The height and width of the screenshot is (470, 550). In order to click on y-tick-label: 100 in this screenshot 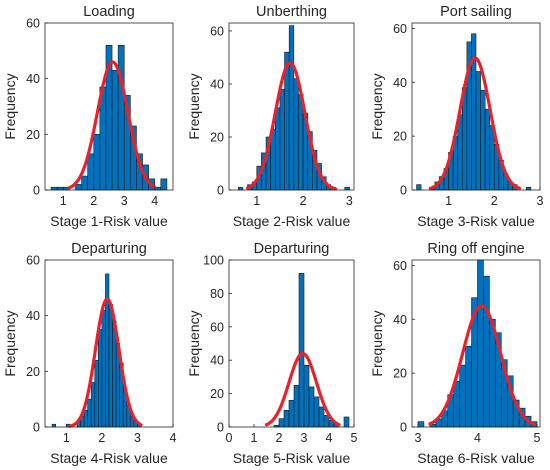, I will do `click(213, 261)`.